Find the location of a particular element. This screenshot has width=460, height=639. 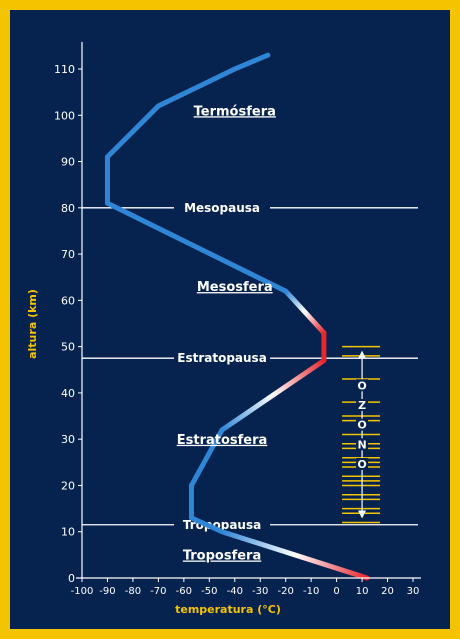

y-tick-label: 100 is located at coordinates (64, 115).